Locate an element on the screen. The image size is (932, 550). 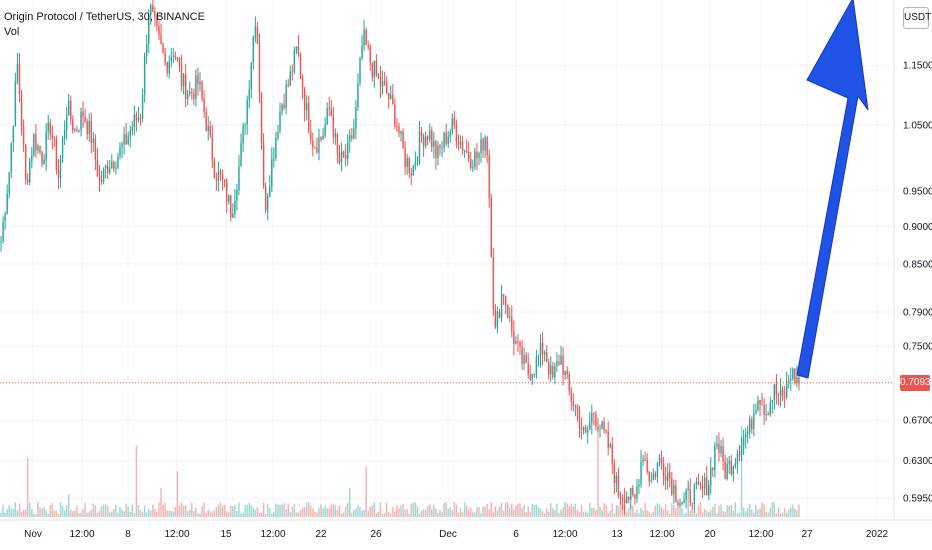
time-tick-label: 13 is located at coordinates (617, 534).